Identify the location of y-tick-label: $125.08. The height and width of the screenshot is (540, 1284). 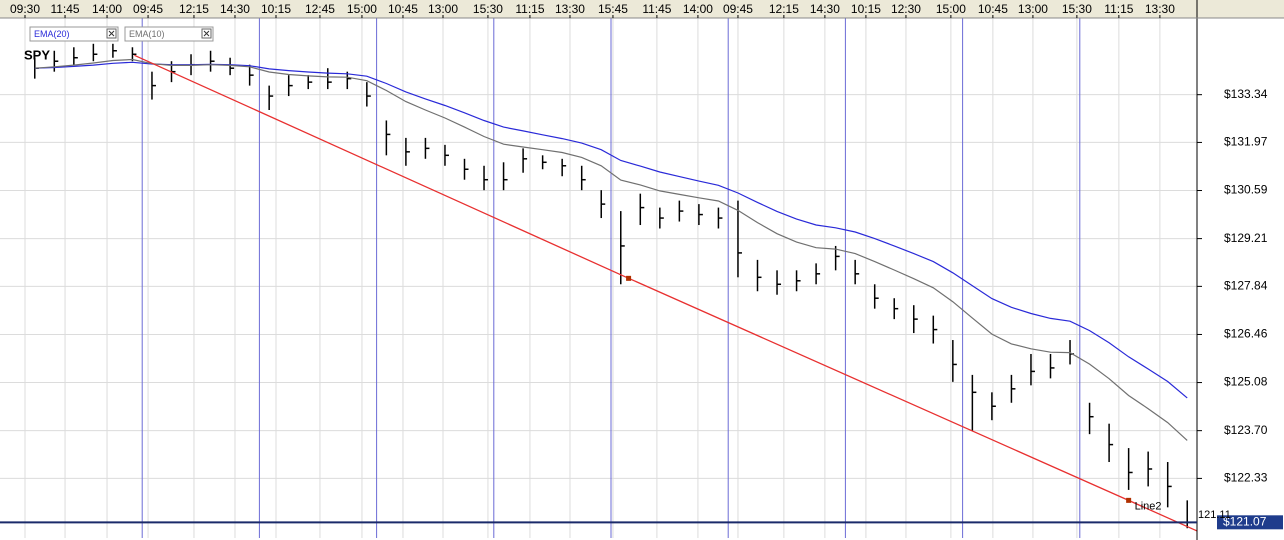
(1246, 382).